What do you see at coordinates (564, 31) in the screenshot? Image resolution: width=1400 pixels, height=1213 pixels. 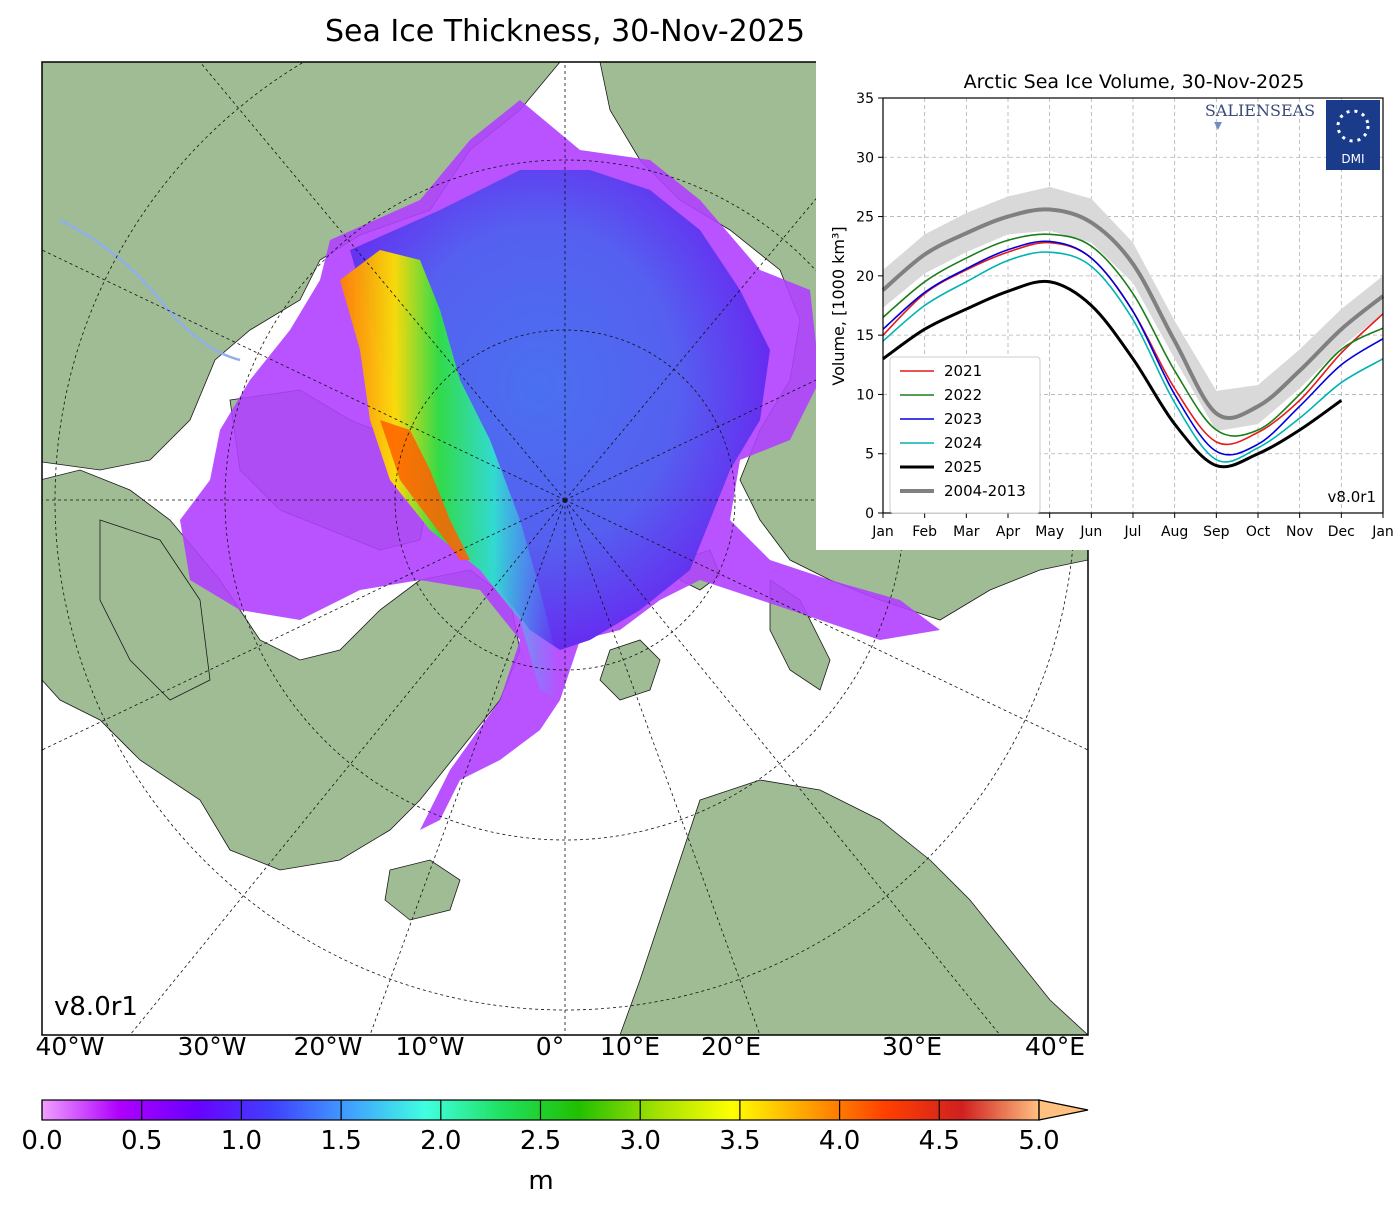 I see `main-title: Sea Ice Thickness, 30-Nov-2025` at bounding box center [564, 31].